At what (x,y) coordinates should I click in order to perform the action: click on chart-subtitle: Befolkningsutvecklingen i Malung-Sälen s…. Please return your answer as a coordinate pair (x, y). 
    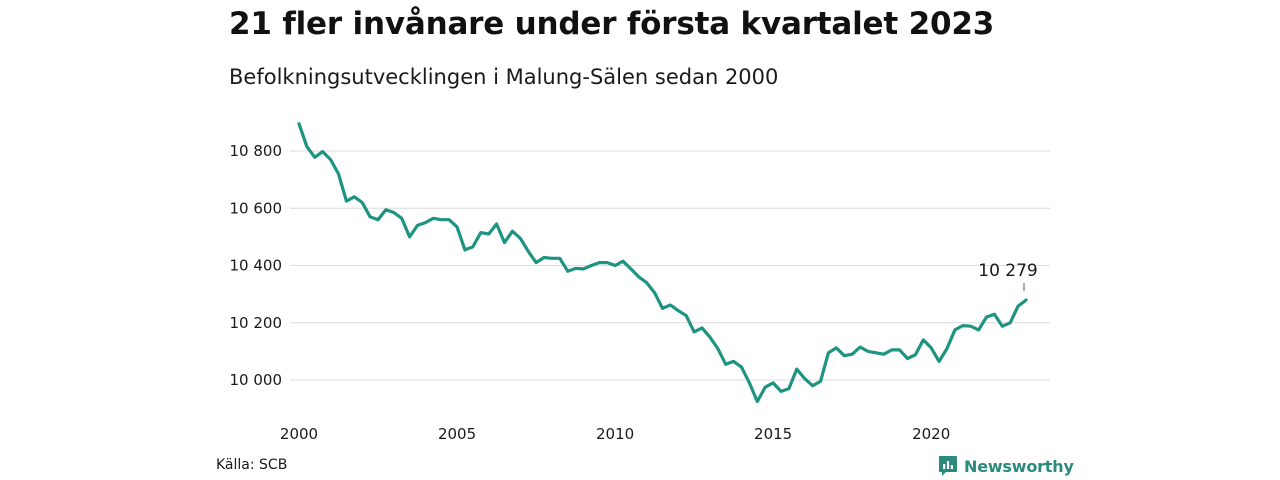
    Looking at the image, I should click on (504, 77).